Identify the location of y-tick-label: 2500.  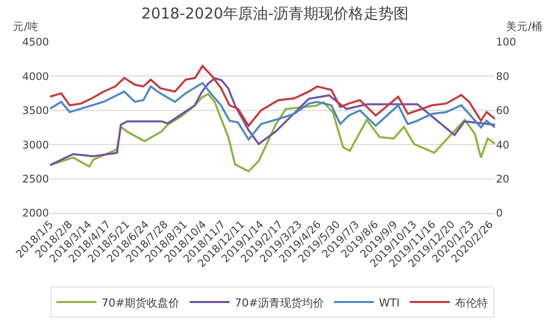
(35, 179).